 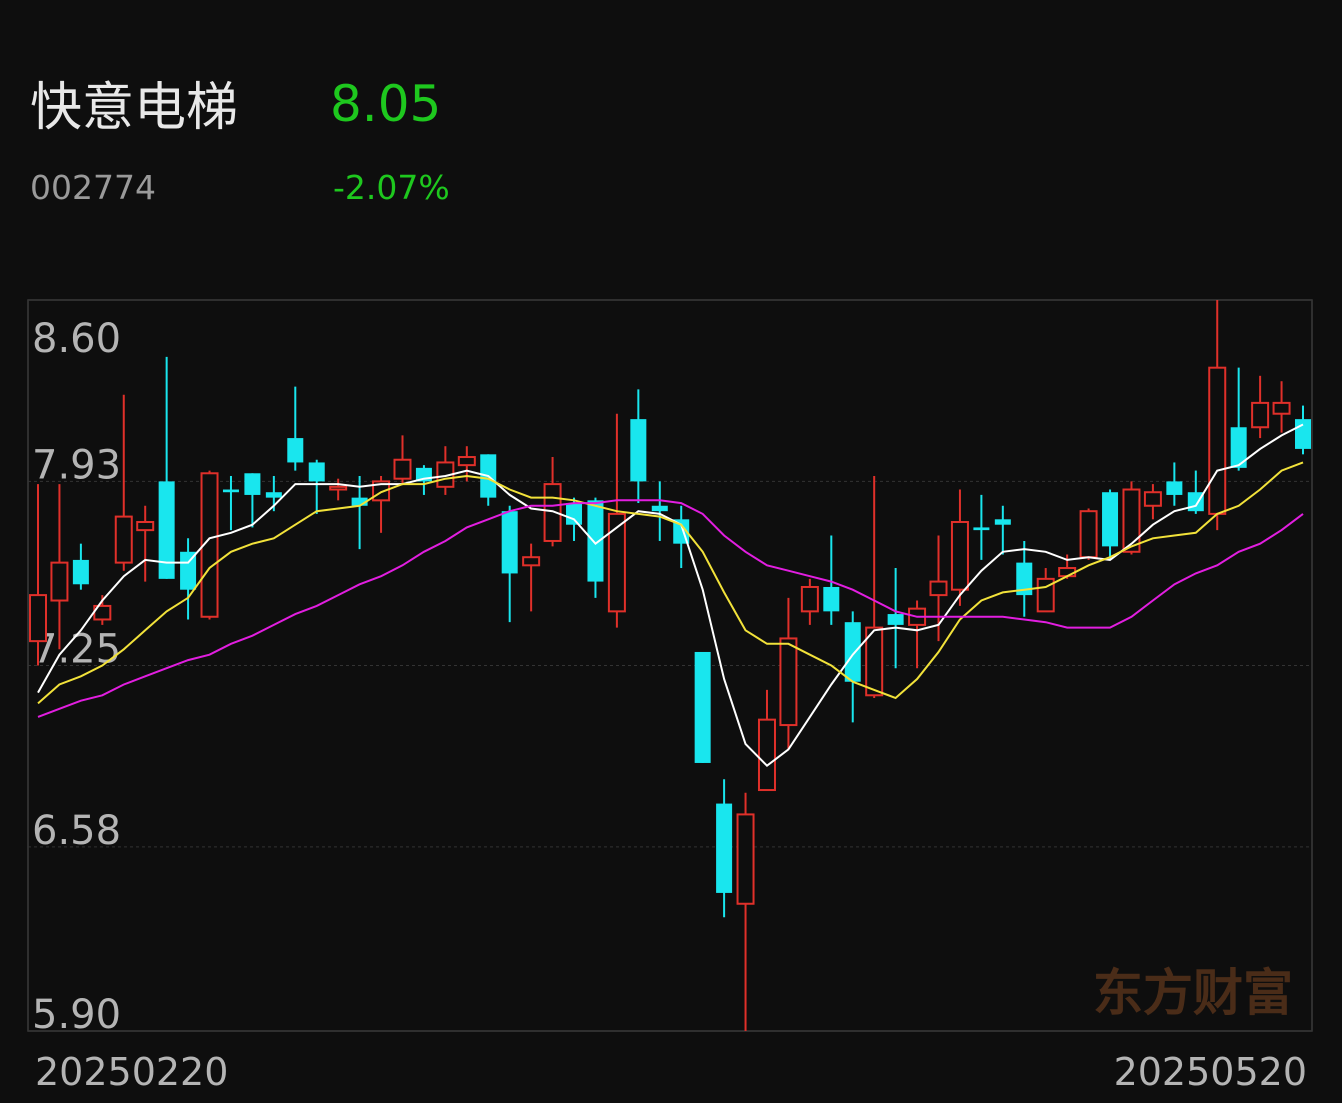 I want to click on x-tick-label: 20250520, so click(x=1210, y=1072).